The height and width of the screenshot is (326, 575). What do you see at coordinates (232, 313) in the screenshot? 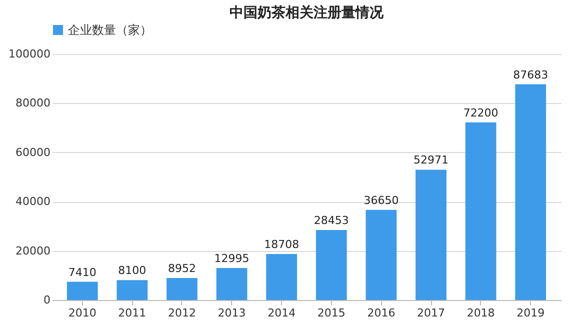
I see `x-tick-label: 2013` at bounding box center [232, 313].